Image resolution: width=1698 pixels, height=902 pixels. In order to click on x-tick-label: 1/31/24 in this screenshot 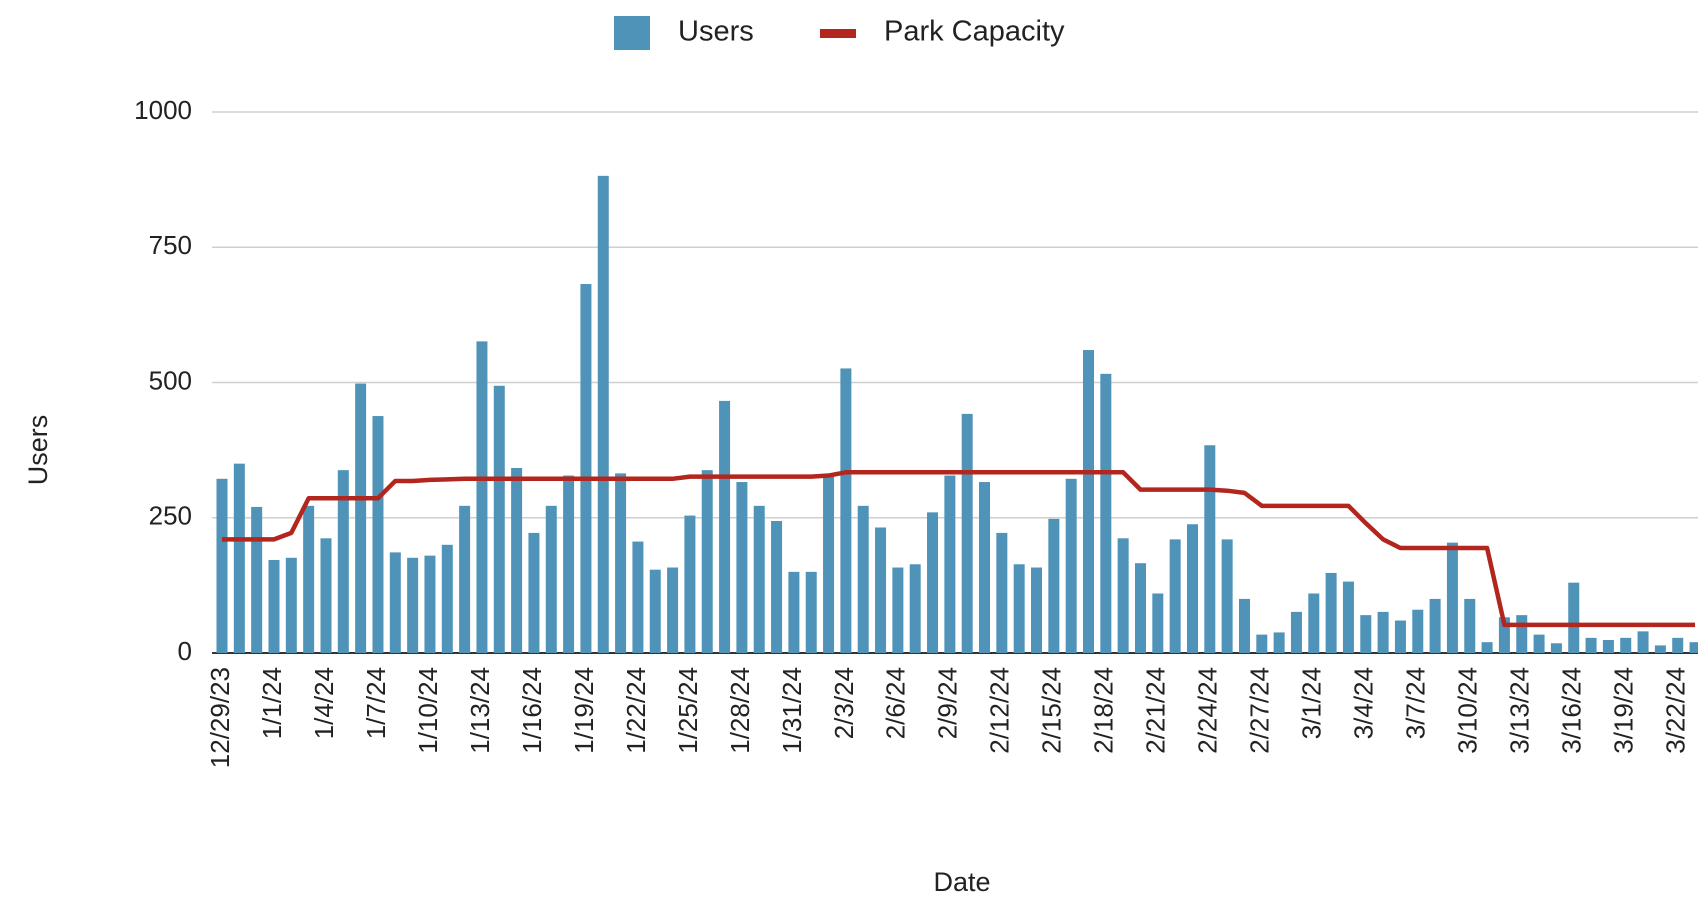, I will do `click(792, 710)`.